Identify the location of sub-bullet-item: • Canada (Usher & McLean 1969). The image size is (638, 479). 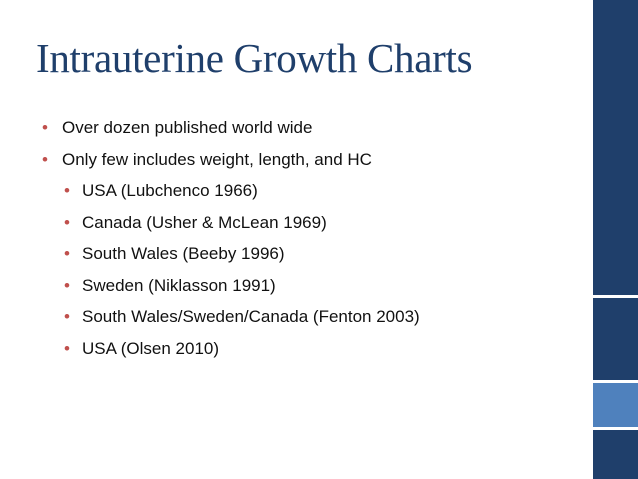
(242, 223).